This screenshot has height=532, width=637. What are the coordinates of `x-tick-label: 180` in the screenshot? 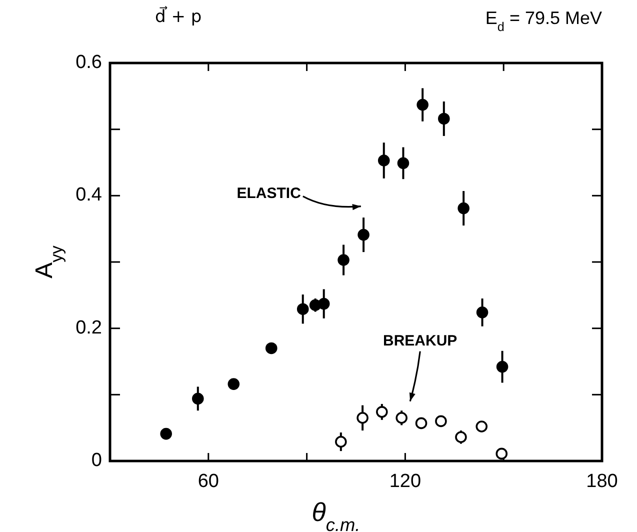 It's located at (602, 481).